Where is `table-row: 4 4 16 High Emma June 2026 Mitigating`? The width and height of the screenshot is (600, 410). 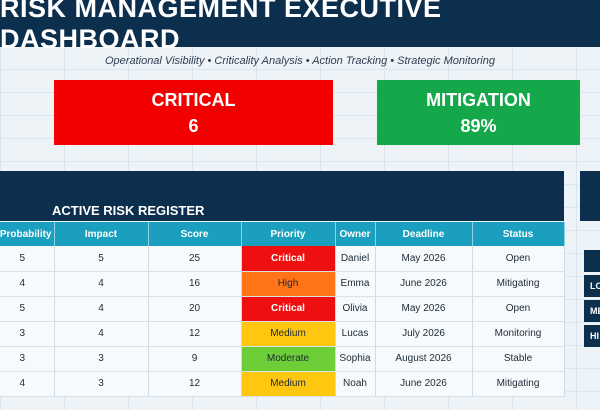
table-row: 4 4 16 High Emma June 2026 Mitigating is located at coordinates (282, 284).